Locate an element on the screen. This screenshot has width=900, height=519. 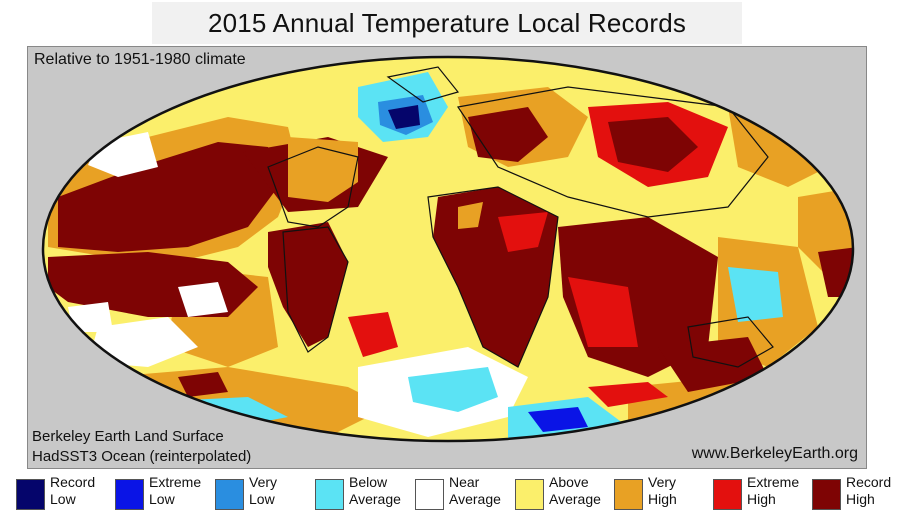
legend-label-line1: Below is located at coordinates (368, 482).